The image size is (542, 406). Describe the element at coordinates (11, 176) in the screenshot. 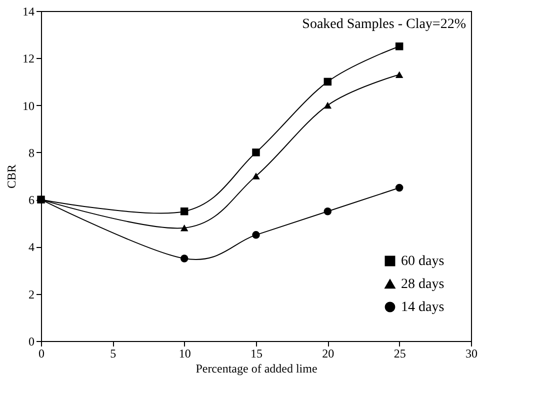

I see `y-axis-title: CBR` at that location.